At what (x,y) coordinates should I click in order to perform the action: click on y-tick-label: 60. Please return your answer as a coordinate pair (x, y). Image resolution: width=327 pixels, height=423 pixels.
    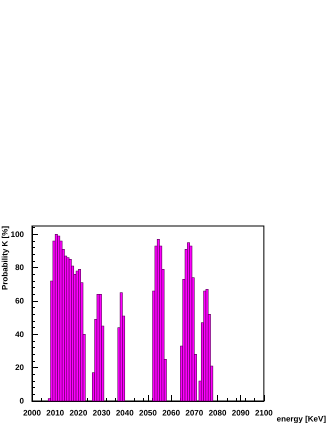
    Looking at the image, I should click on (20, 301).